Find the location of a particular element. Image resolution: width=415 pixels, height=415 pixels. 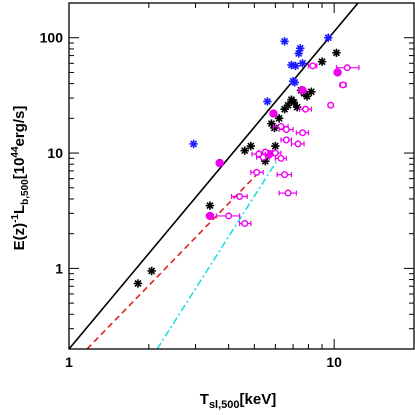

y-axis-label-unit-exponent: 44 is located at coordinates (15, 152).